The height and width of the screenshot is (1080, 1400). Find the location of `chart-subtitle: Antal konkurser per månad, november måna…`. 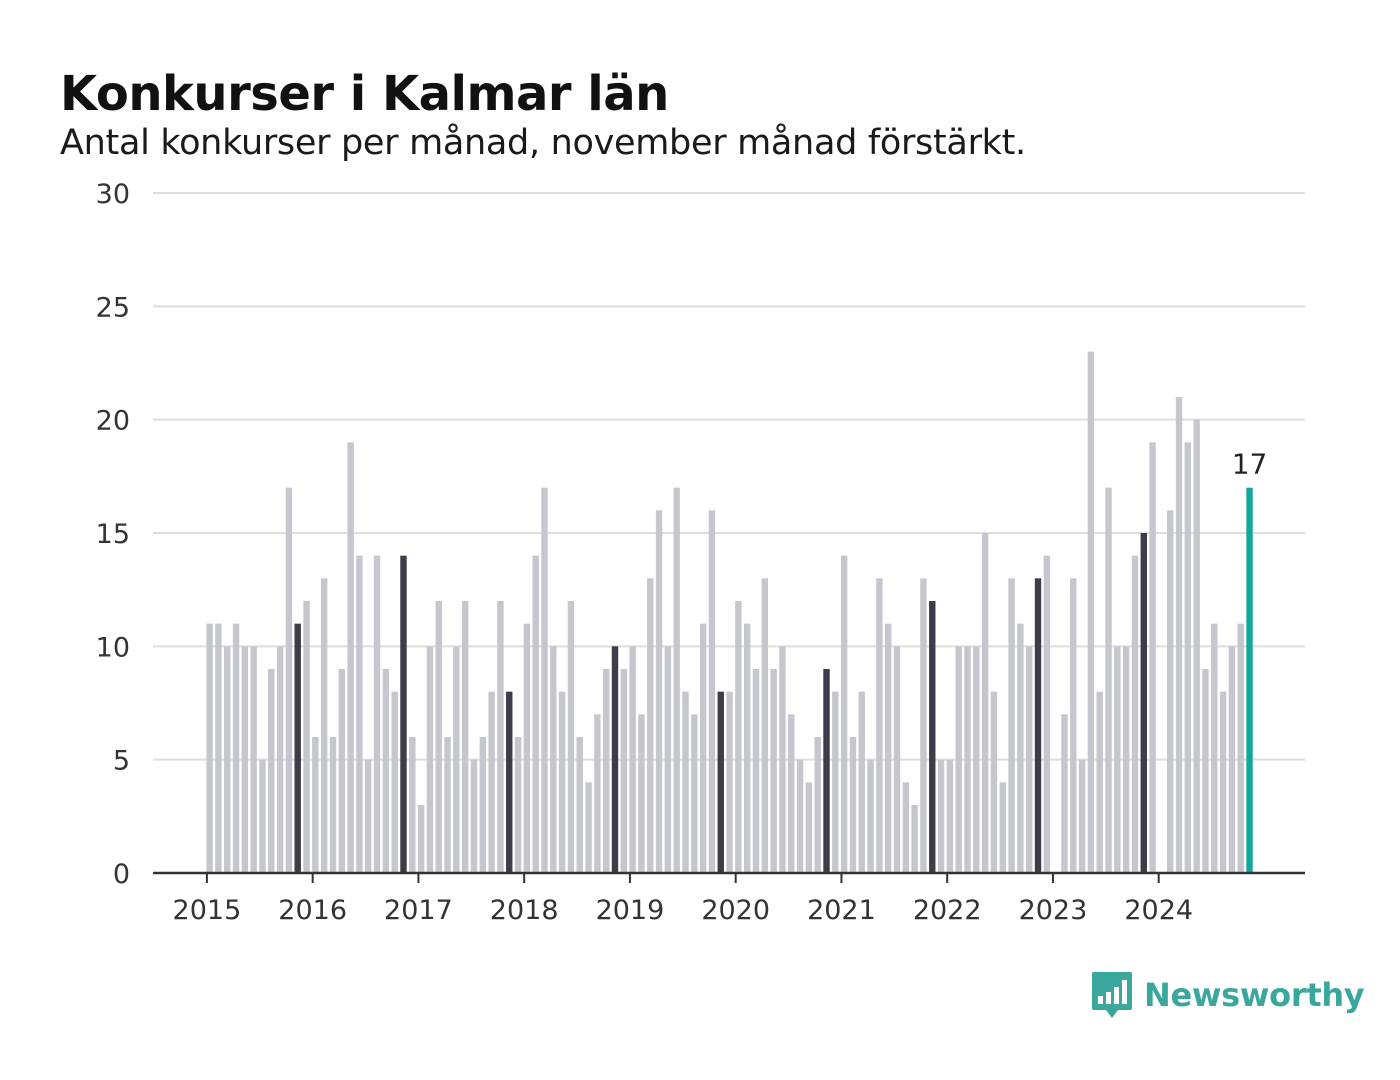

chart-subtitle: Antal konkurser per månad, november måna… is located at coordinates (543, 143).